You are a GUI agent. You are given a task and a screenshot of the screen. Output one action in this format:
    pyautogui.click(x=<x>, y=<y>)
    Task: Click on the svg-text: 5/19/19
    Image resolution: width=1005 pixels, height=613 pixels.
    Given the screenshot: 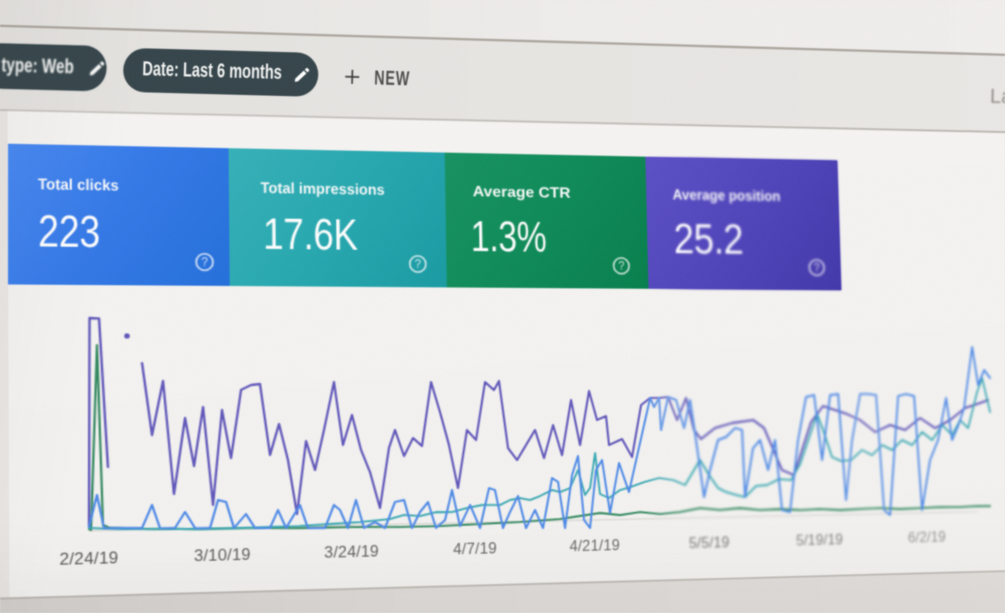 What is the action you would take?
    pyautogui.click(x=819, y=539)
    